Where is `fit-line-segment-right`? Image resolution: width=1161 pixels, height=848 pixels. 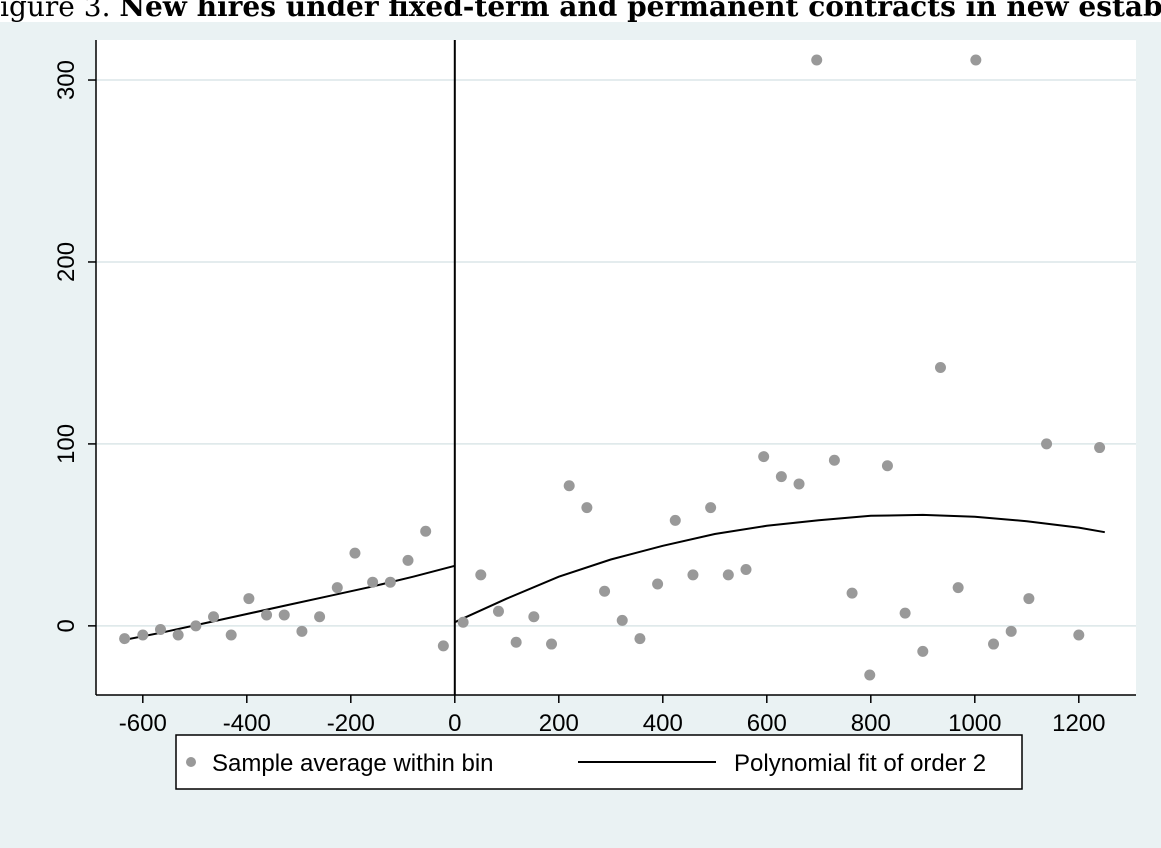
fit-line-segment-right is located at coordinates (779, 568).